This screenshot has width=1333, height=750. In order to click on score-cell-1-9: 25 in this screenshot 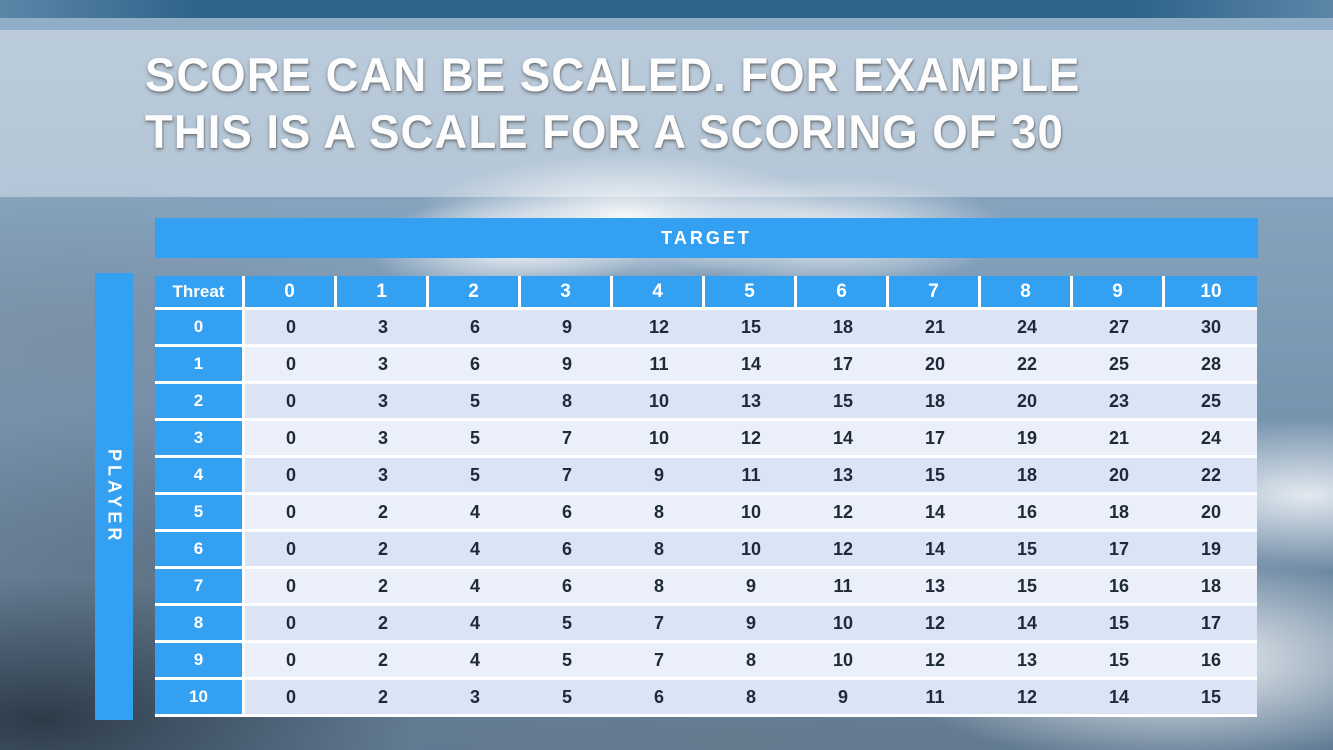, I will do `click(1119, 365)`.